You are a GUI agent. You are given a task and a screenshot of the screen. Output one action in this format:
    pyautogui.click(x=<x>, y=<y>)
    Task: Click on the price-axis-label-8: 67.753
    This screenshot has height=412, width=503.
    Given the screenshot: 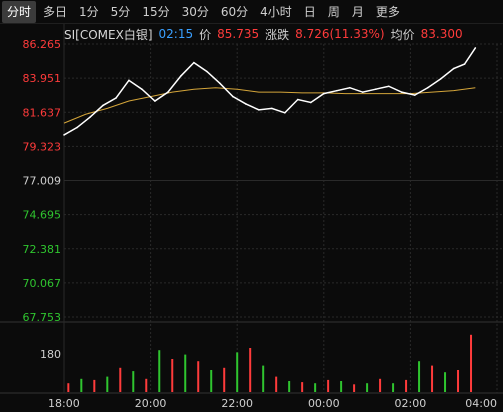 What is the action you would take?
    pyautogui.click(x=42, y=317)
    